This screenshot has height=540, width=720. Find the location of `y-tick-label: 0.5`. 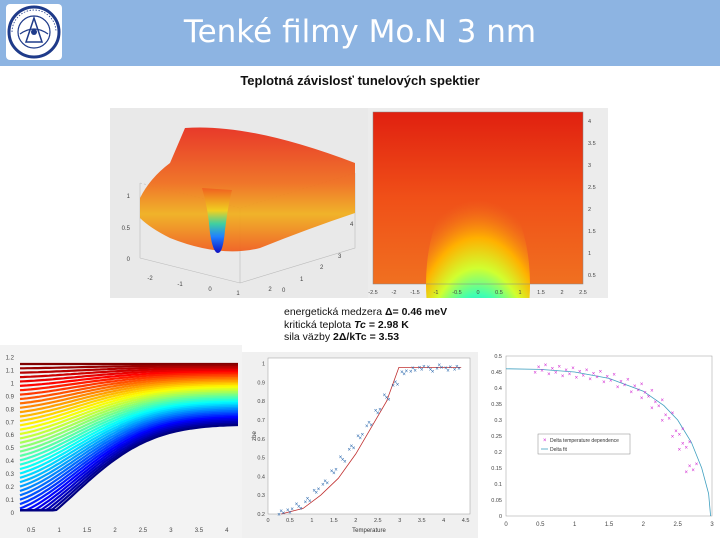

y-tick-label: 0.5 is located at coordinates (498, 357).